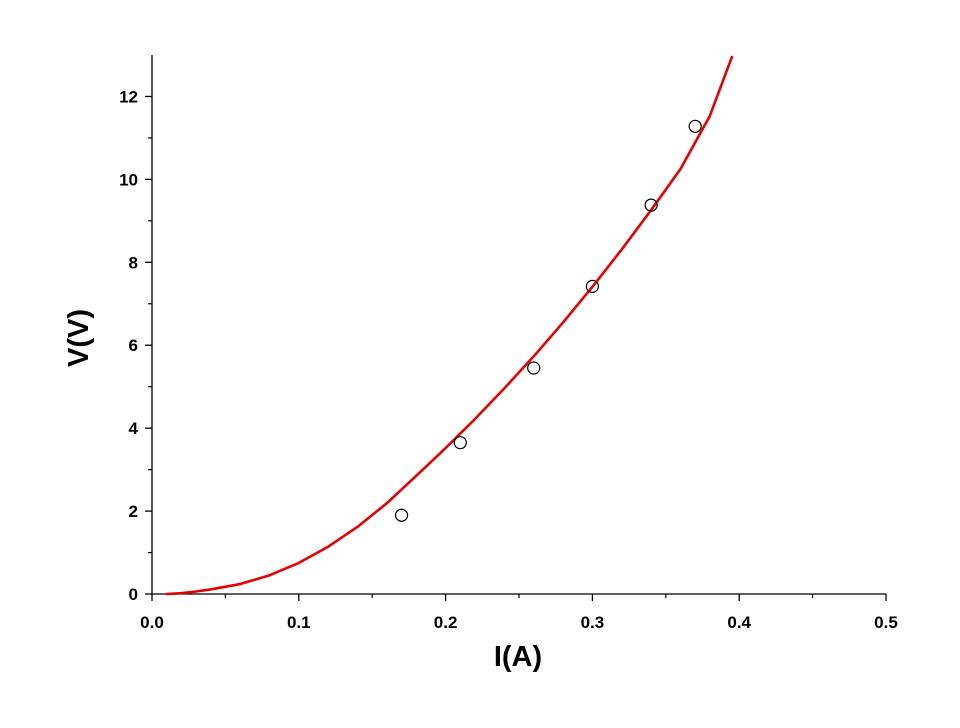 The height and width of the screenshot is (728, 960). Describe the element at coordinates (133, 594) in the screenshot. I see `y-tick-label: 0` at that location.